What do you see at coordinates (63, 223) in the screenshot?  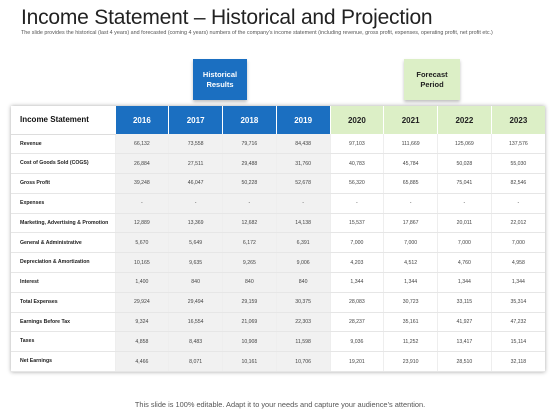 I see `row-label: Marketing, Advertising & Promotion` at bounding box center [63, 223].